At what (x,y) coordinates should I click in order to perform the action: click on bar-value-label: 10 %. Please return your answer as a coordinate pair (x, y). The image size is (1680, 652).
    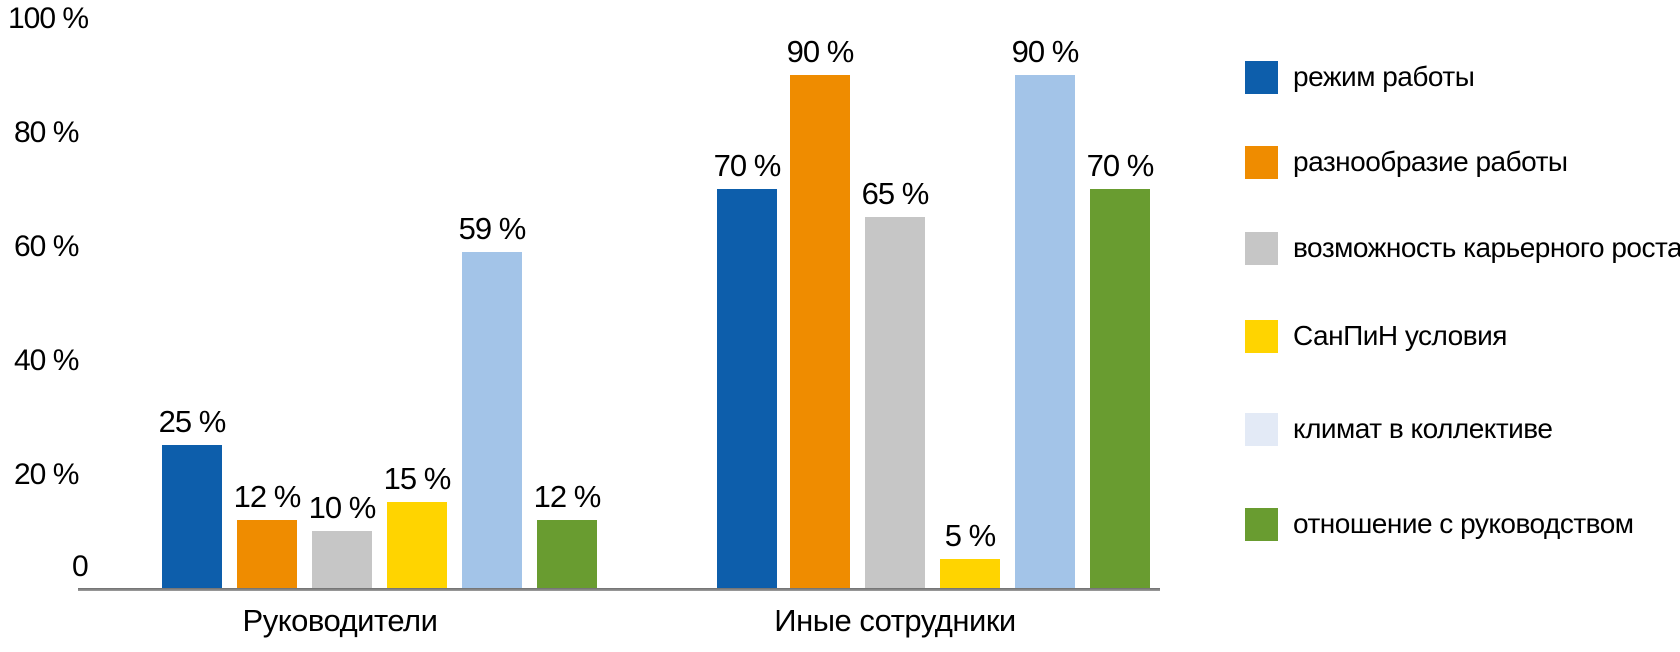
    Looking at the image, I should click on (342, 507).